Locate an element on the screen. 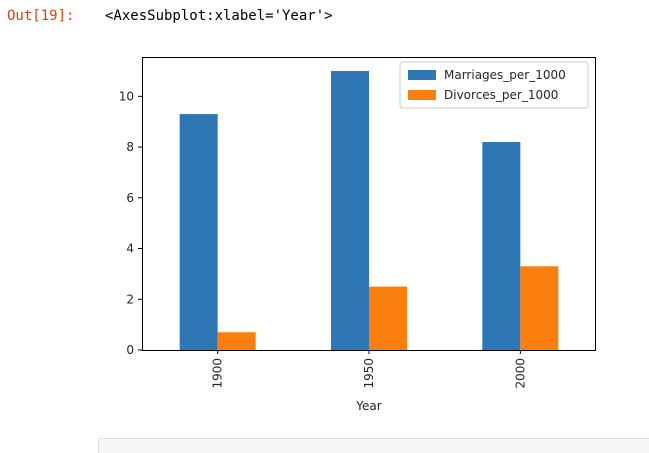 This screenshot has height=453, width=649. y-tick-label: 10 is located at coordinates (126, 96).